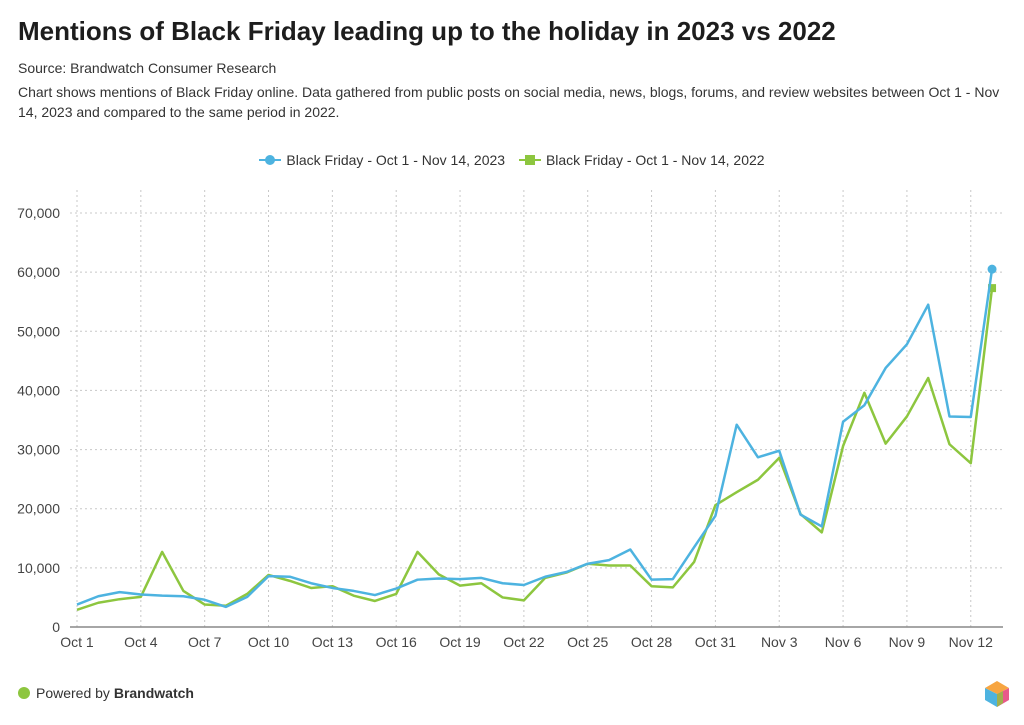  I want to click on y-tick-label: 0, so click(56, 627).